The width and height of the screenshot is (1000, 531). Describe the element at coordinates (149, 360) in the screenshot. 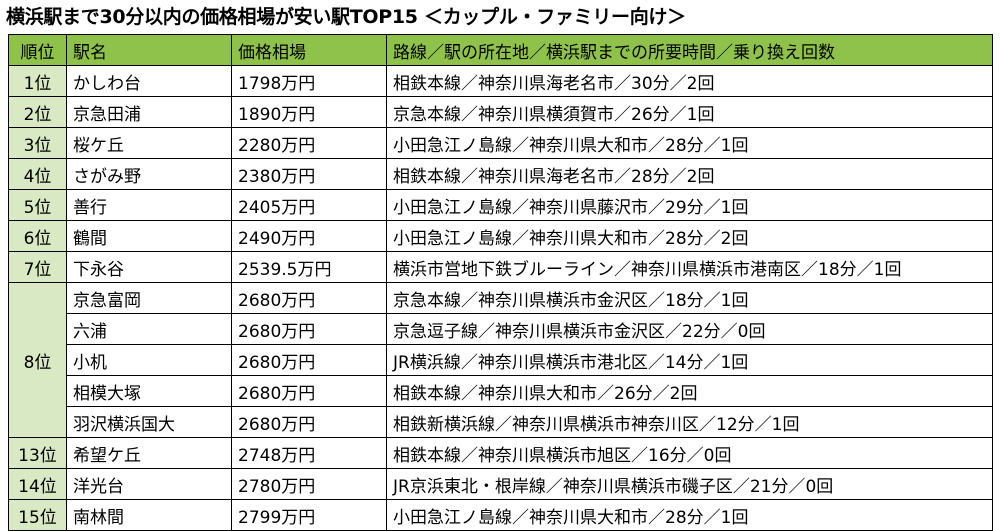

I see `station-cell: 小机` at that location.